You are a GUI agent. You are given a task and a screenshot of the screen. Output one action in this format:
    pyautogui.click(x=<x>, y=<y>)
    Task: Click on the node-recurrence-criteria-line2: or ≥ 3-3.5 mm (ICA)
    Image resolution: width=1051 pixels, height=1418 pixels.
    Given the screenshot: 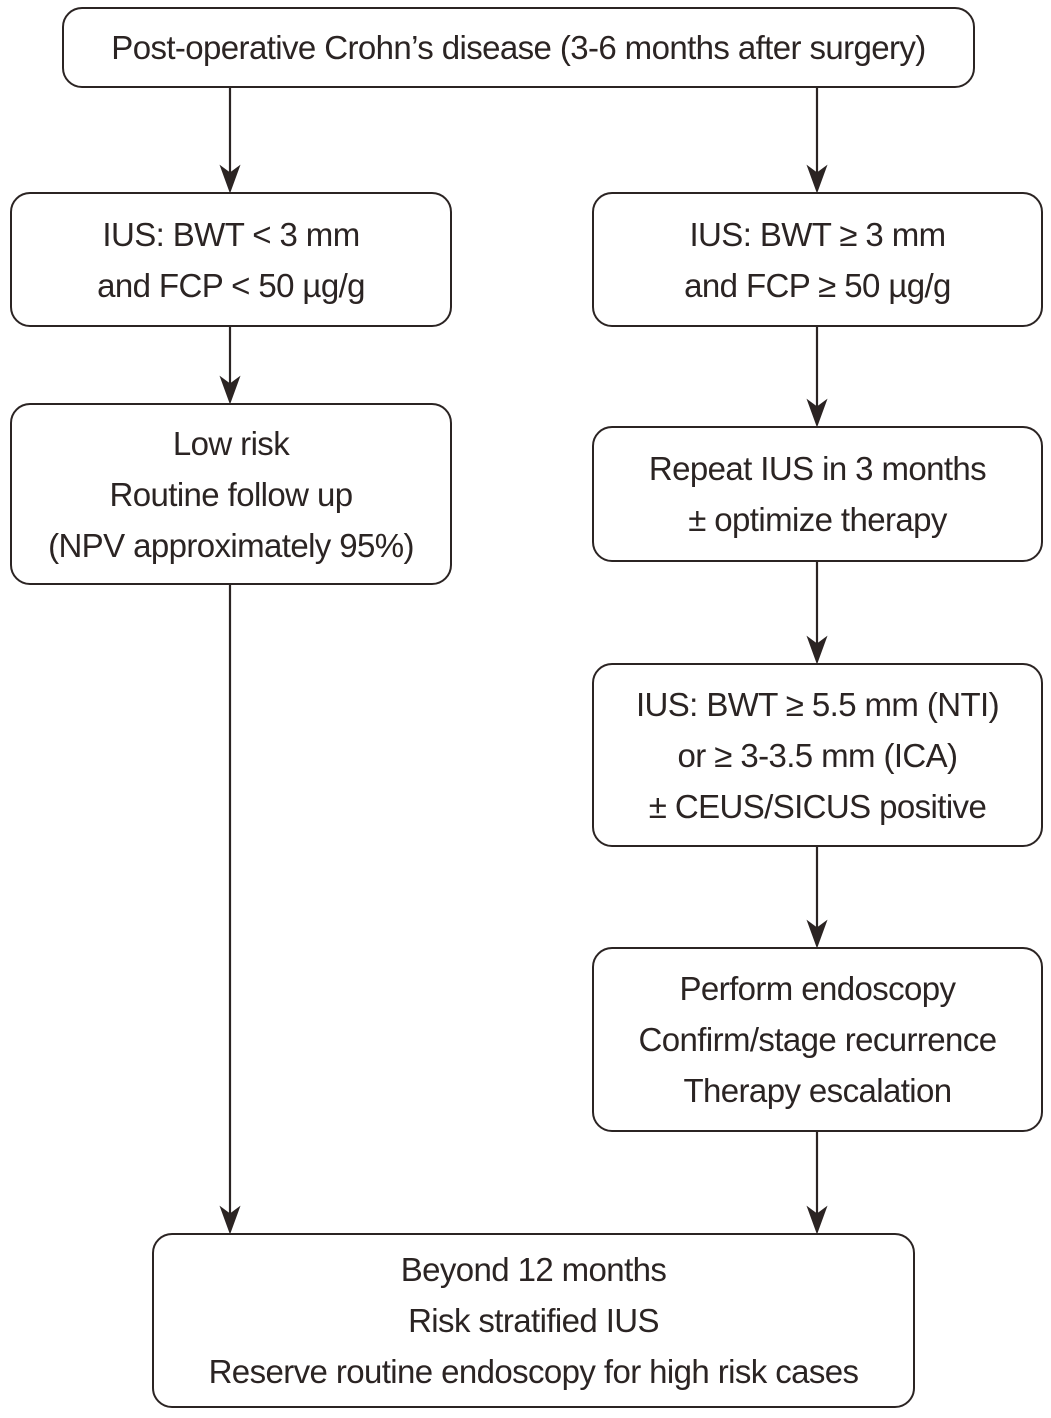 What is the action you would take?
    pyautogui.click(x=818, y=755)
    